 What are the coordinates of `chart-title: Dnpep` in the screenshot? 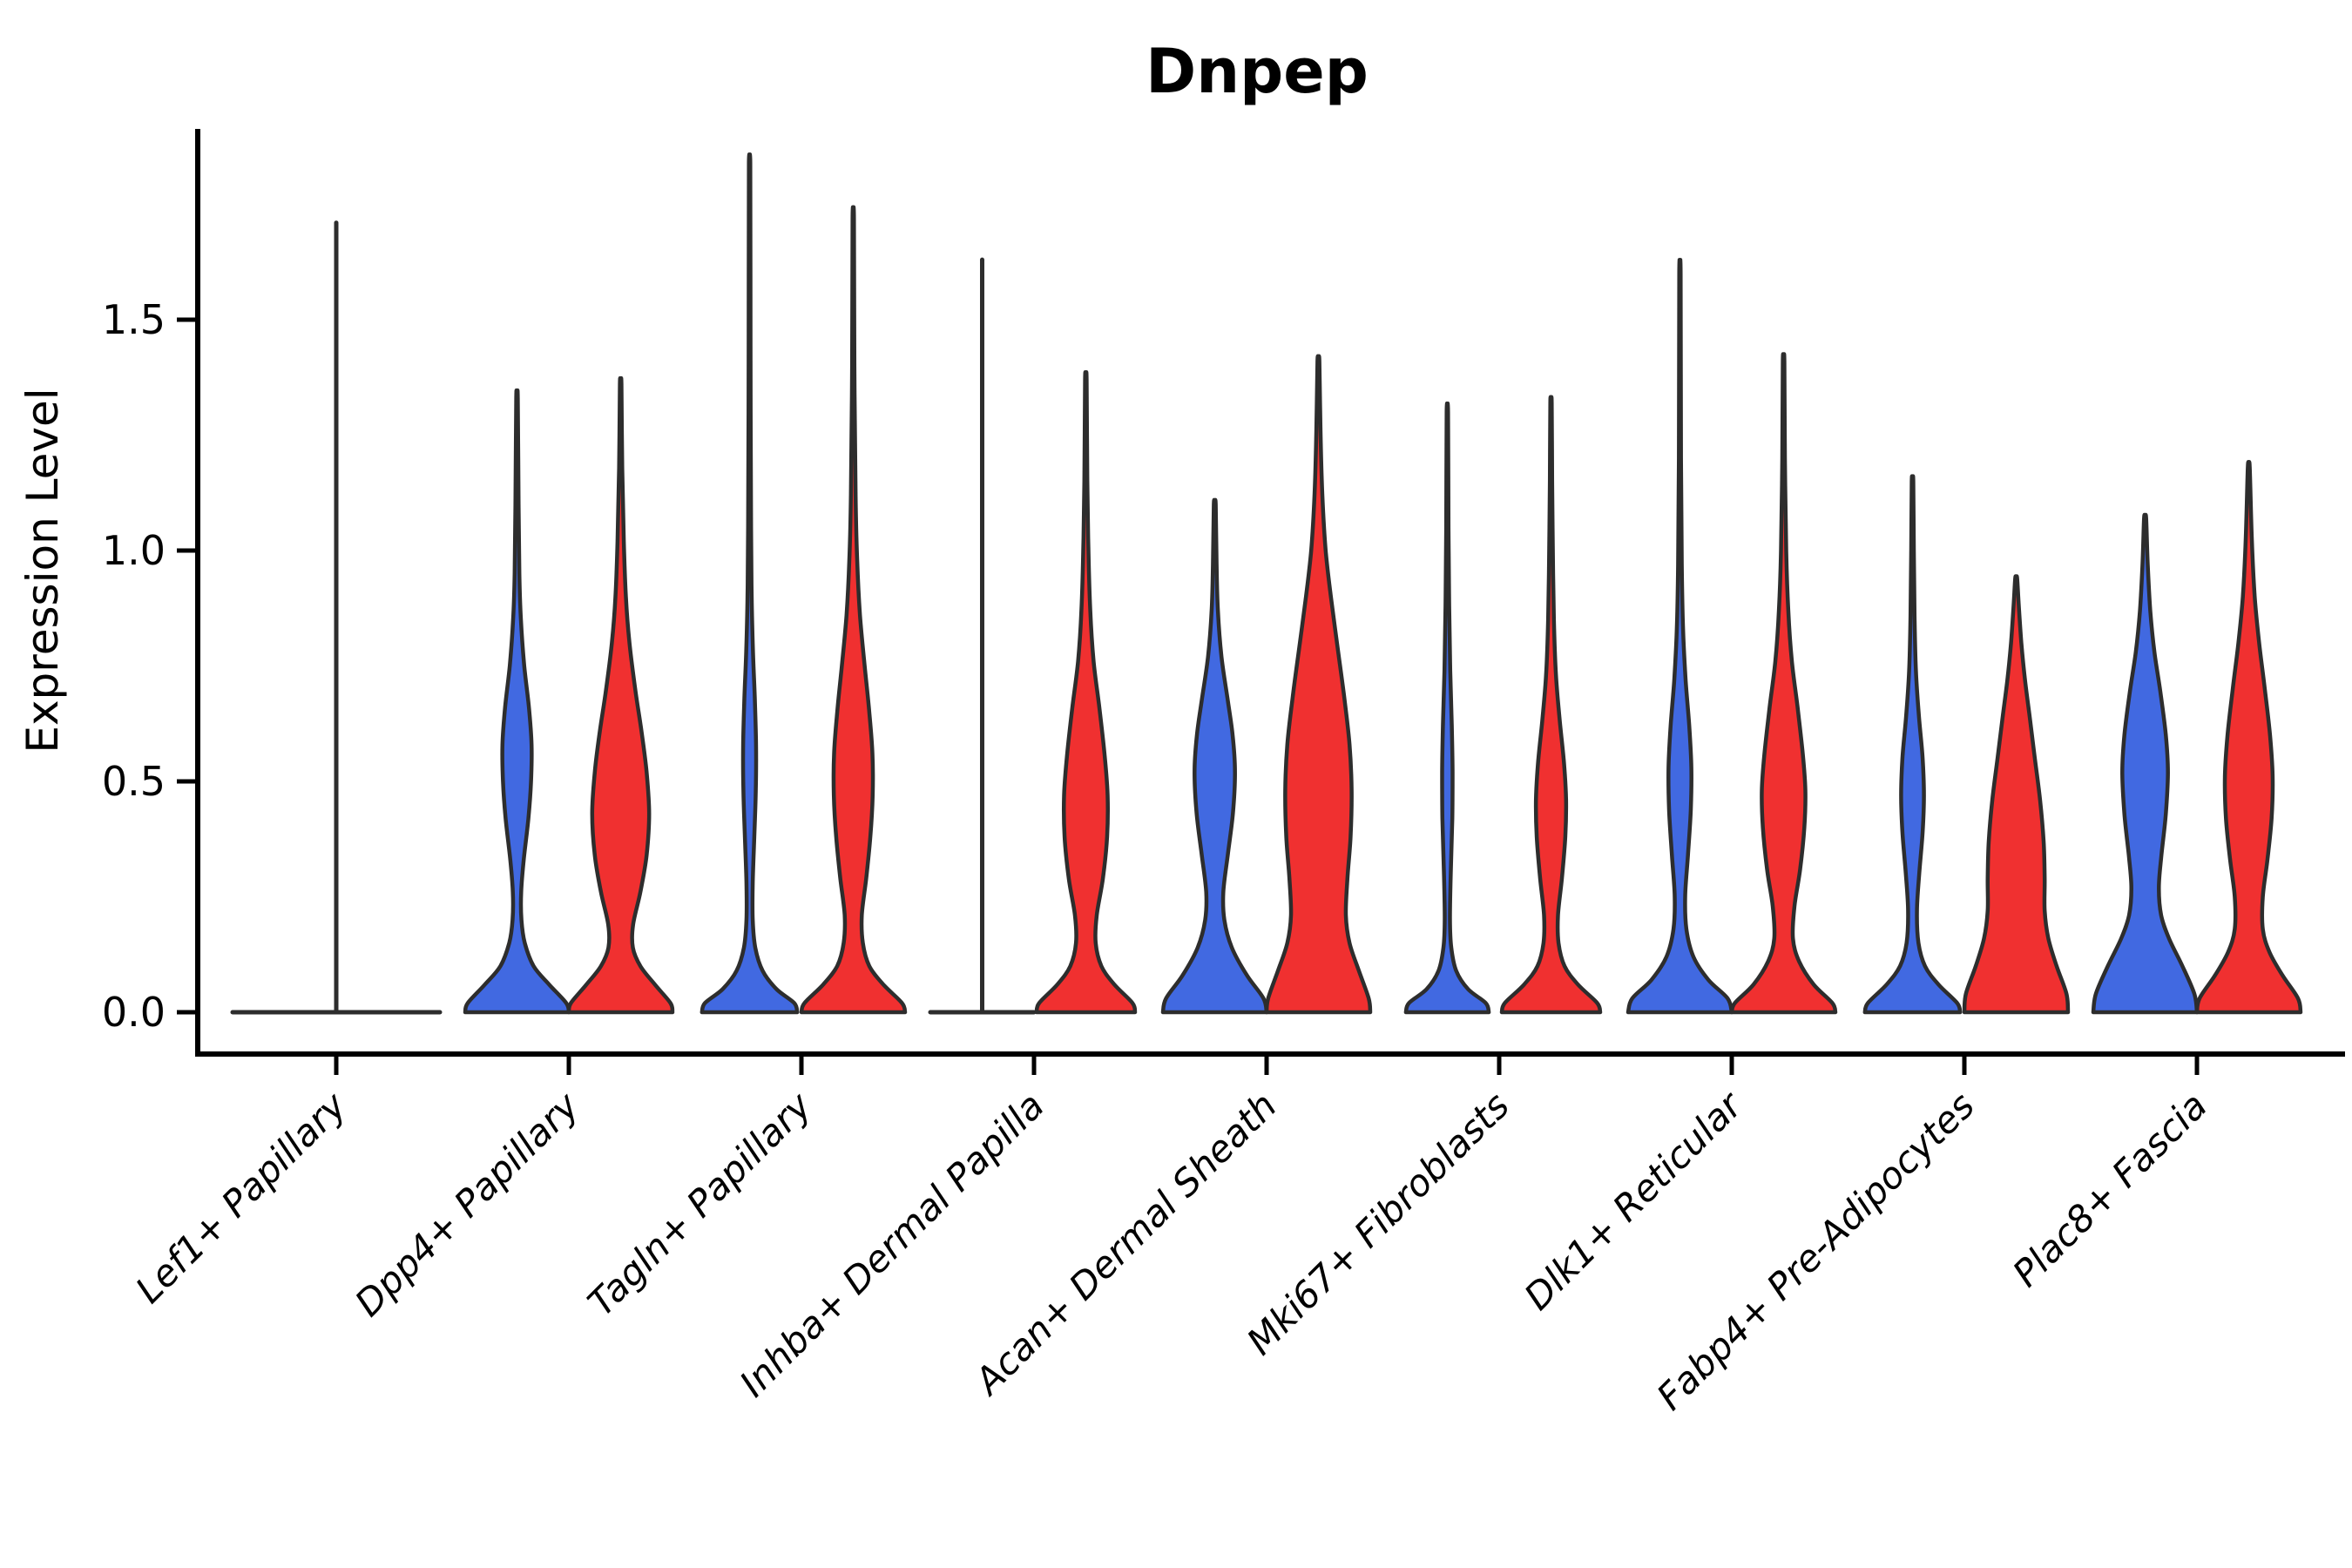 It's located at (1257, 71).